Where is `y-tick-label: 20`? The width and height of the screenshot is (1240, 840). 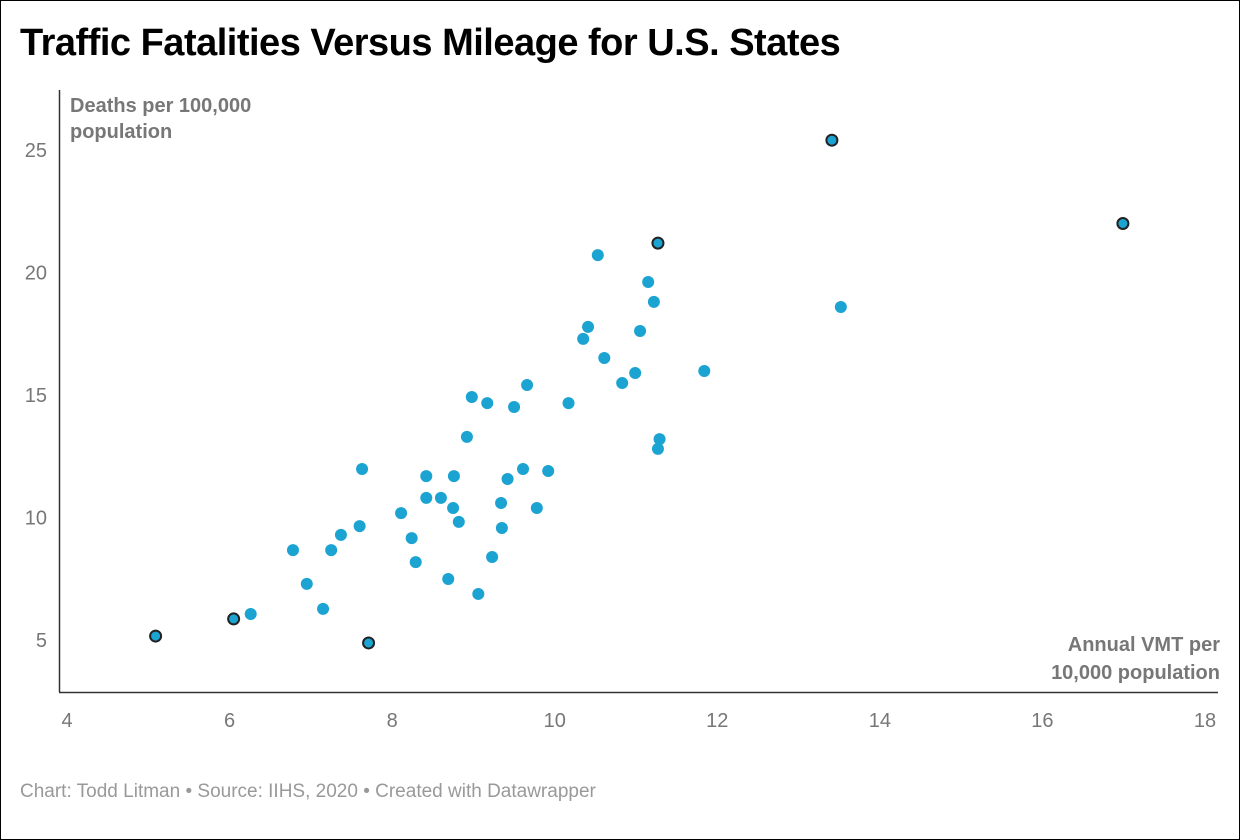
y-tick-label: 20 is located at coordinates (36, 274).